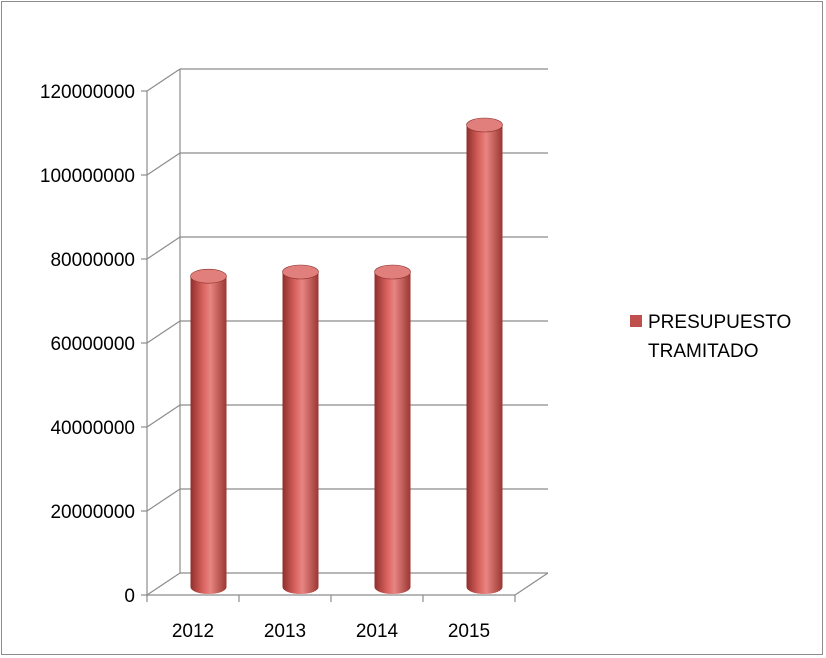 Image resolution: width=826 pixels, height=658 pixels. I want to click on x-tick-labels: 2012 2013 2014 2015, so click(331, 631).